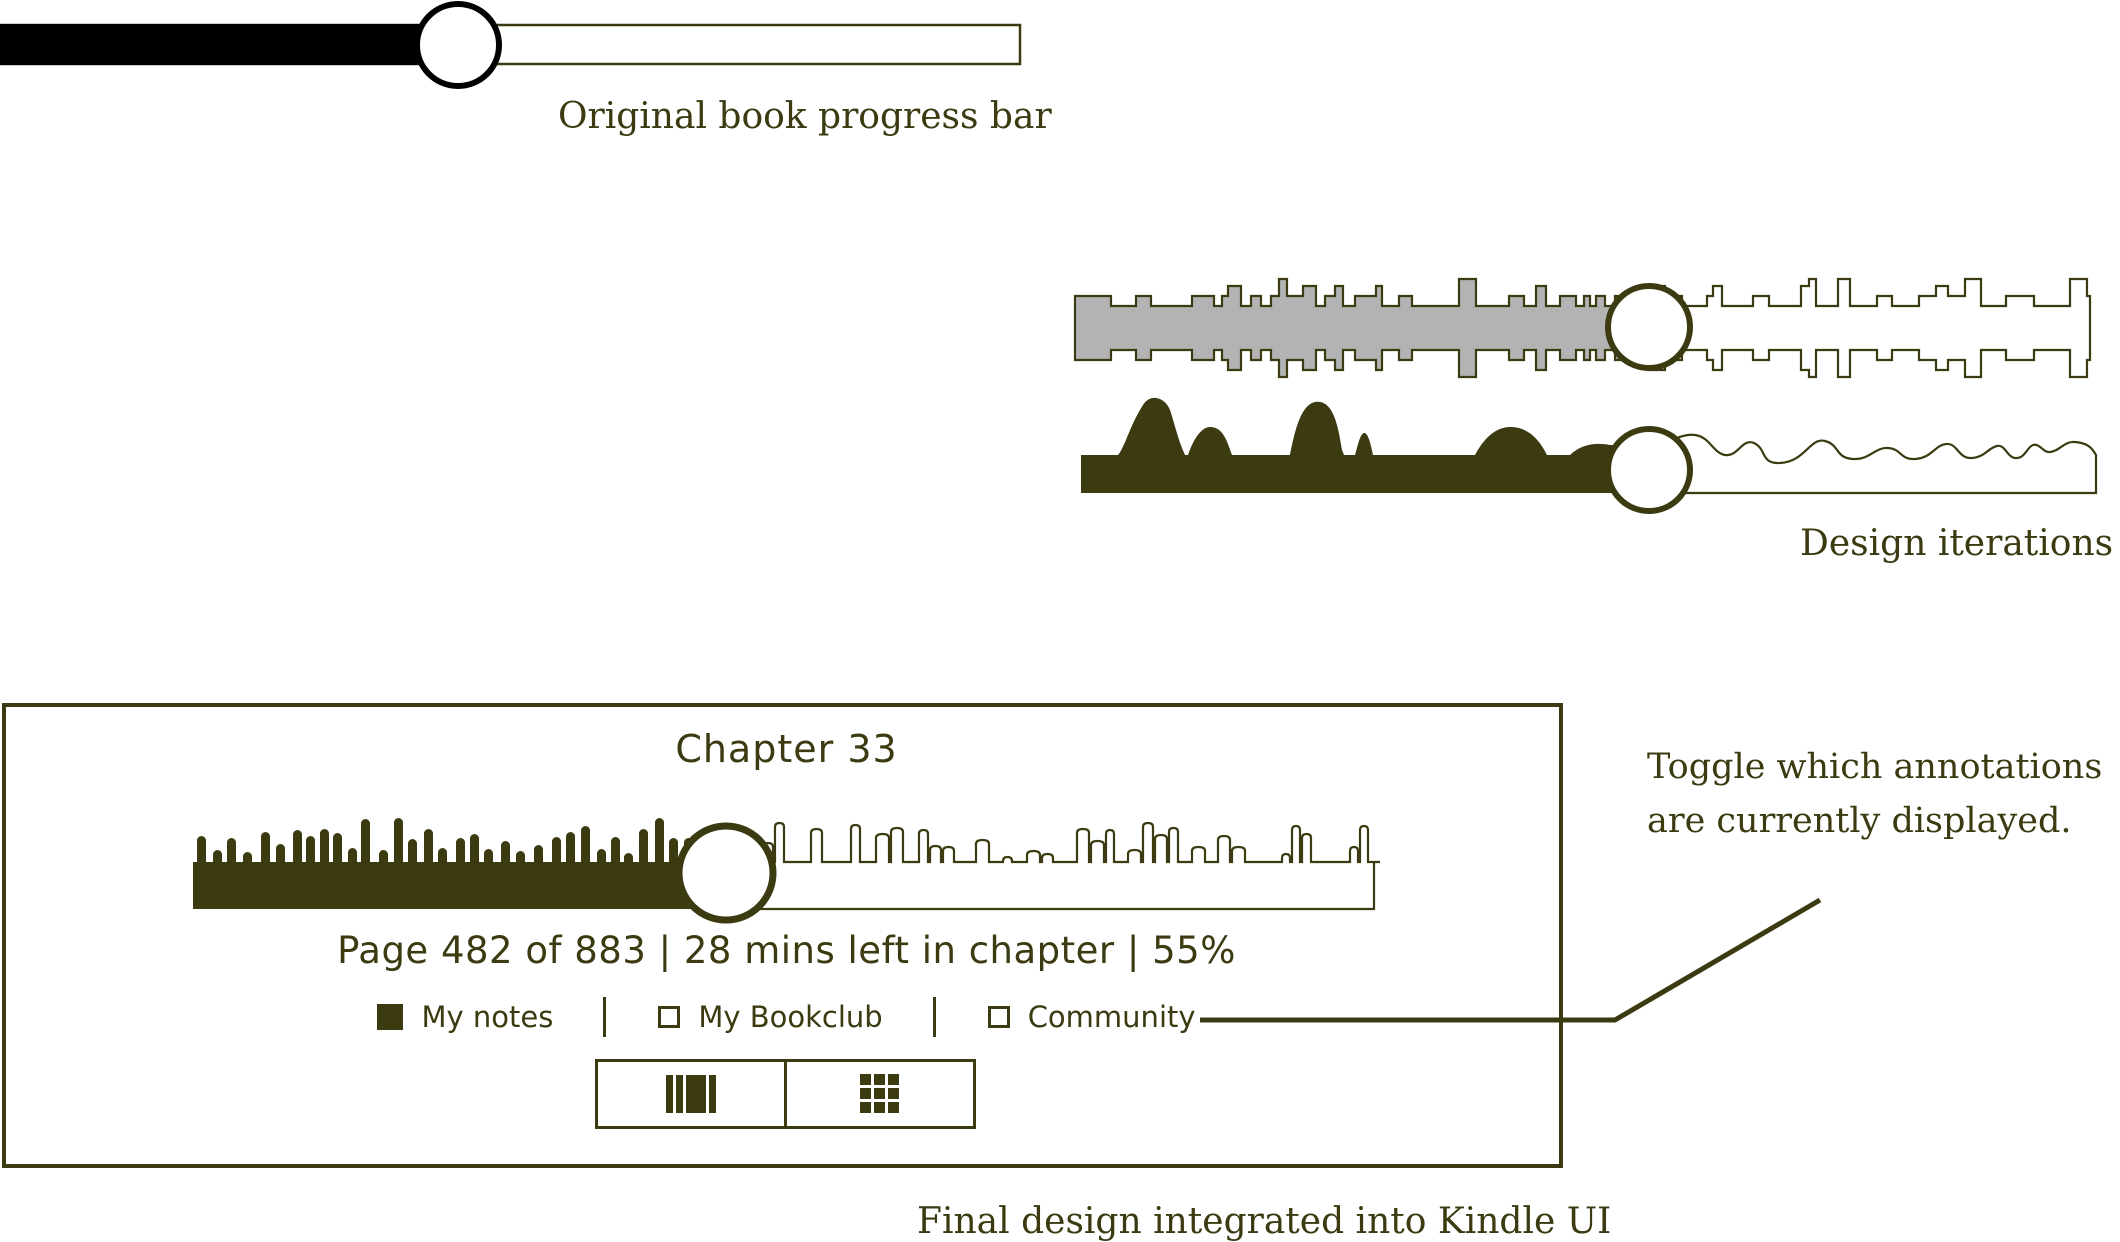  What do you see at coordinates (459, 885) in the screenshot?
I see `kindle-bar-filled-base` at bounding box center [459, 885].